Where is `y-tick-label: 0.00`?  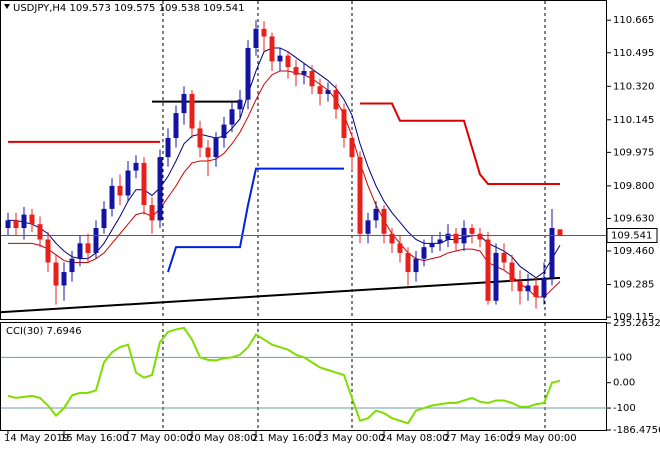 y-tick-label: 0.00 is located at coordinates (624, 383).